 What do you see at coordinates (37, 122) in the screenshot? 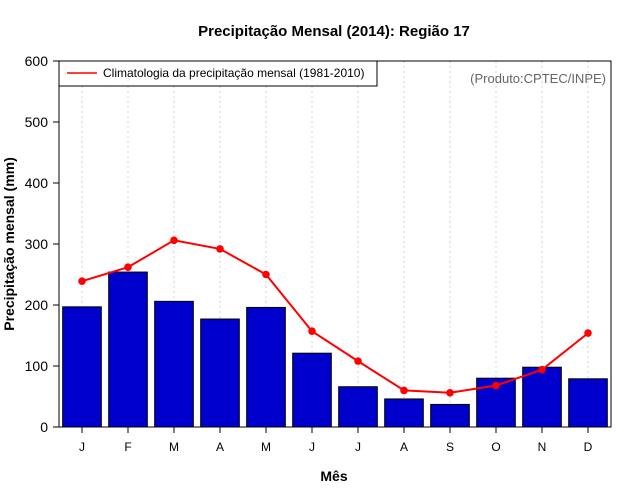
I see `y-tick-label: 500` at bounding box center [37, 122].